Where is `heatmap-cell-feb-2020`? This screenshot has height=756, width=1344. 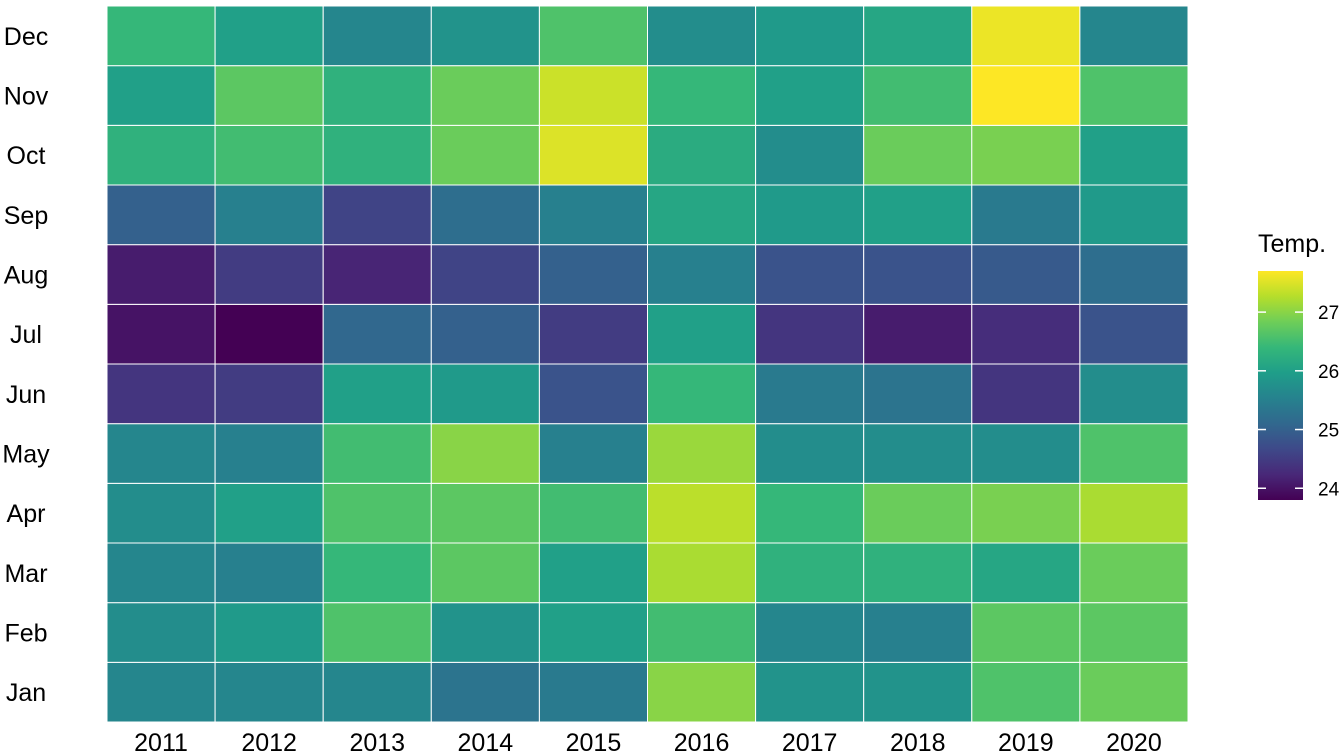 heatmap-cell-feb-2020 is located at coordinates (1134, 632).